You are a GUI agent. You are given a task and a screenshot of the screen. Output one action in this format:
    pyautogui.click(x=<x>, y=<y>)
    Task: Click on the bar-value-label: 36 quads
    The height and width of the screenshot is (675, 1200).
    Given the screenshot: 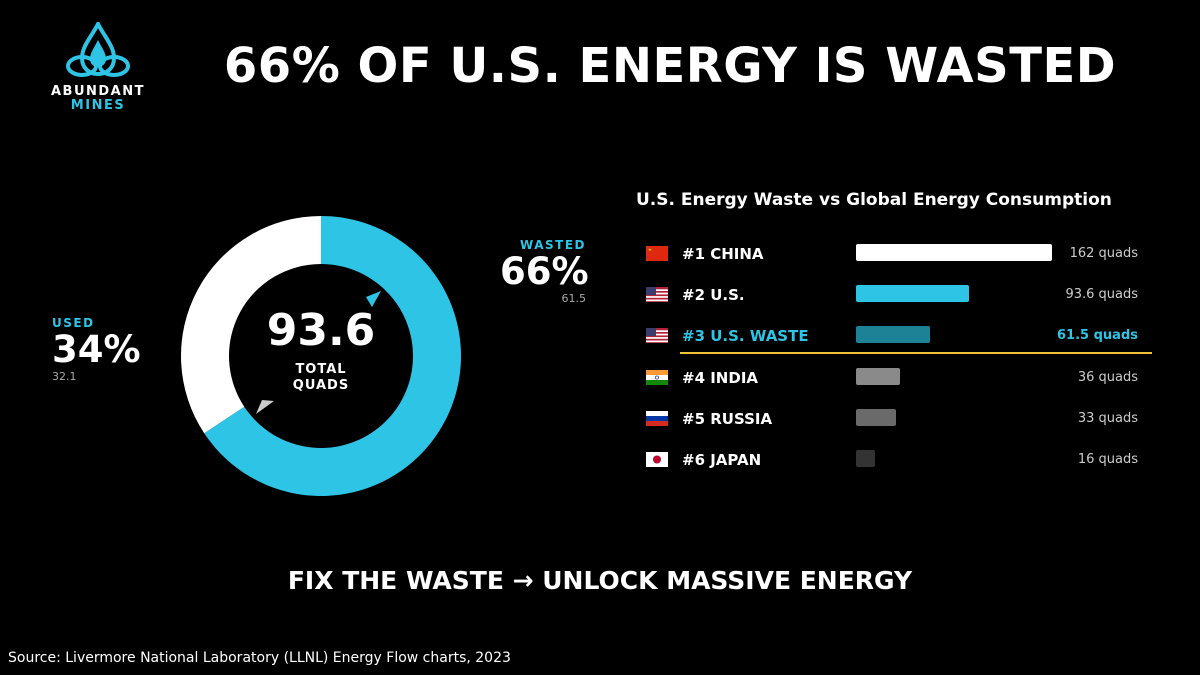 What is the action you would take?
    pyautogui.click(x=1107, y=377)
    